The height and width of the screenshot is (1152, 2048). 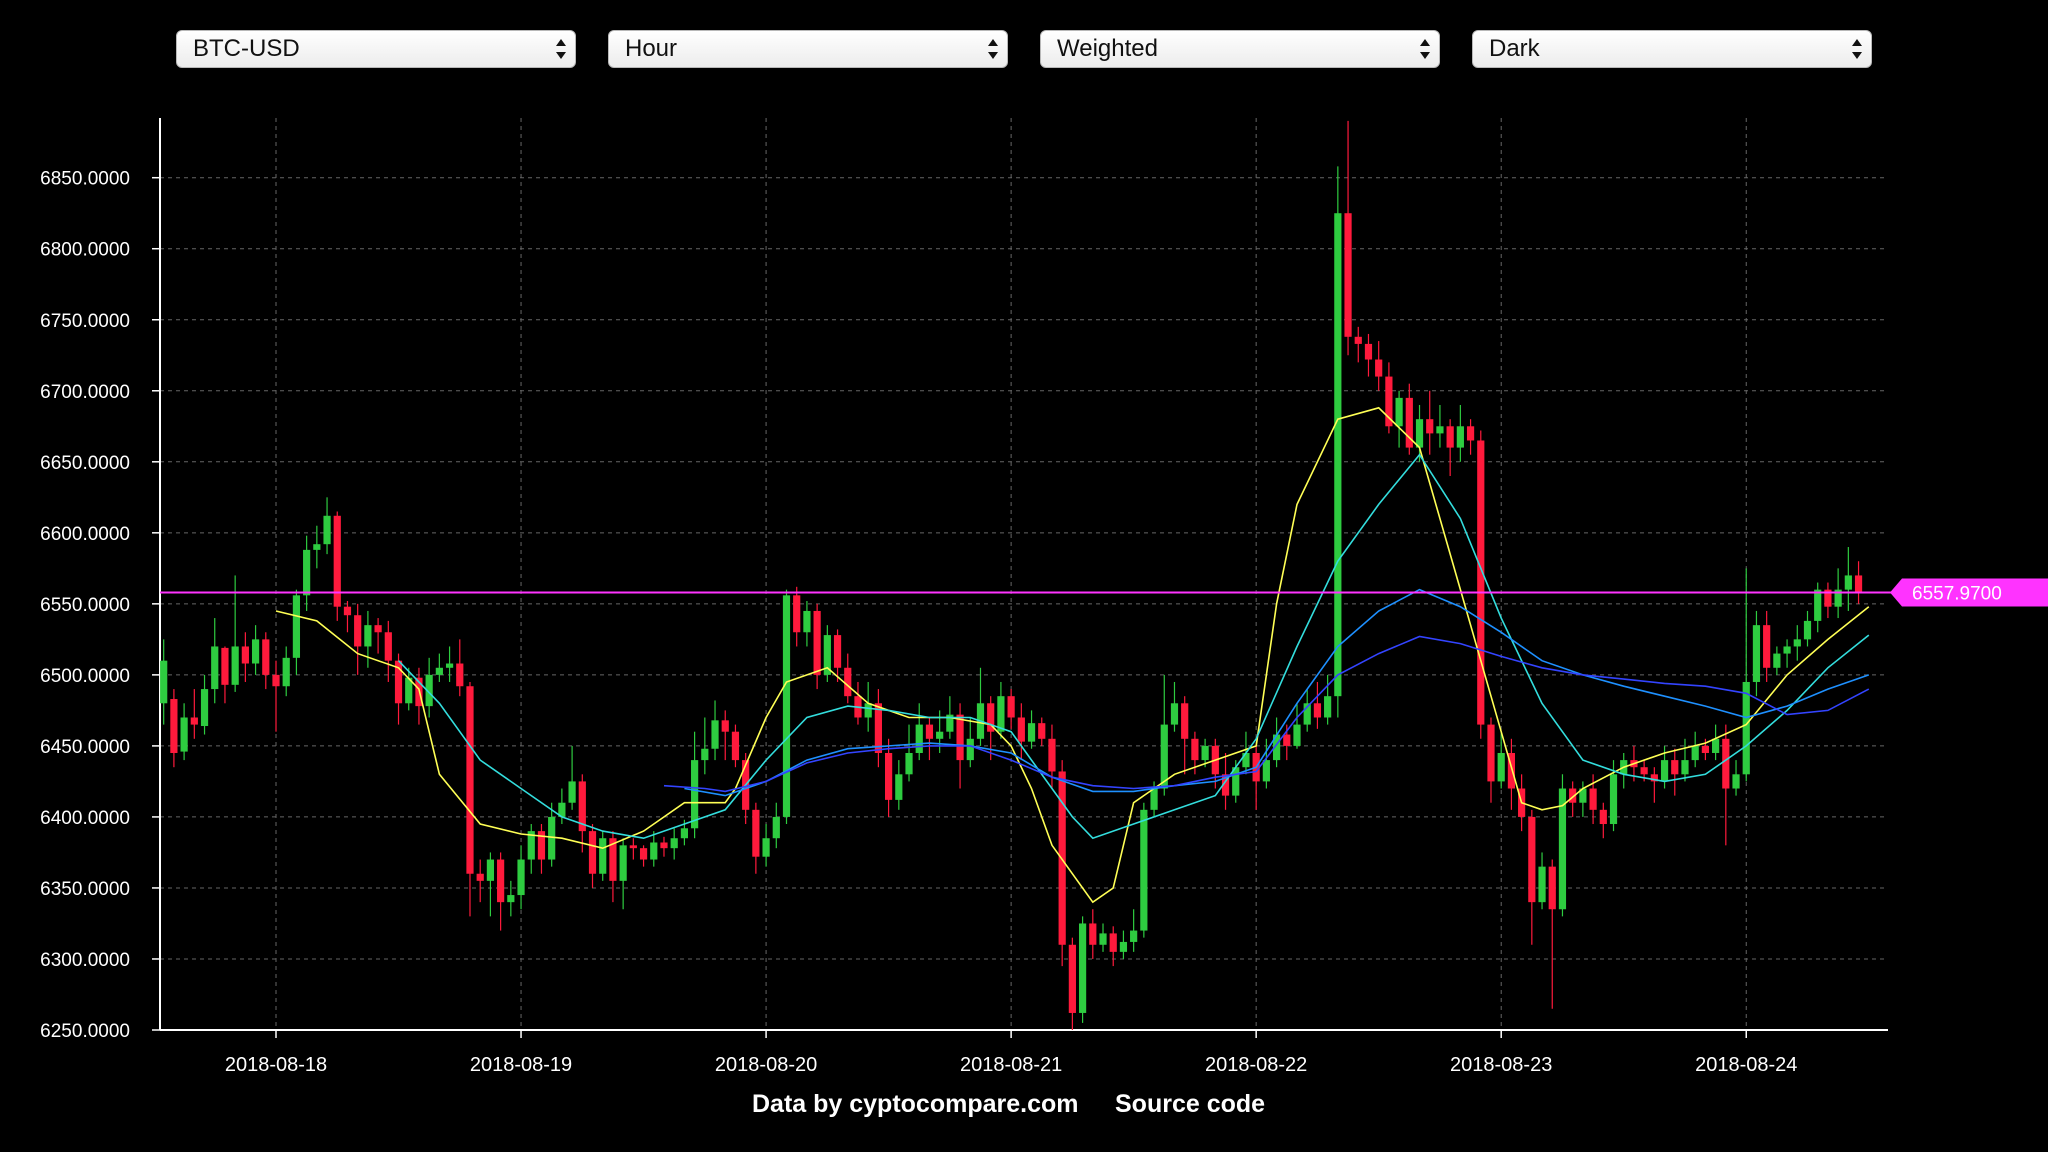 What do you see at coordinates (915, 1104) in the screenshot?
I see `data-credit-link: Data by cyptocompare.com` at bounding box center [915, 1104].